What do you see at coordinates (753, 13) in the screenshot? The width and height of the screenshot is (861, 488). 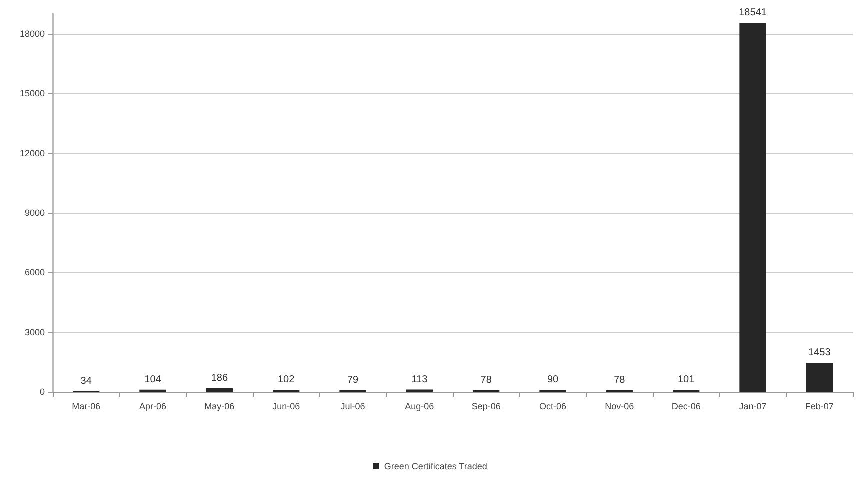 I see `data-label: 18541` at bounding box center [753, 13].